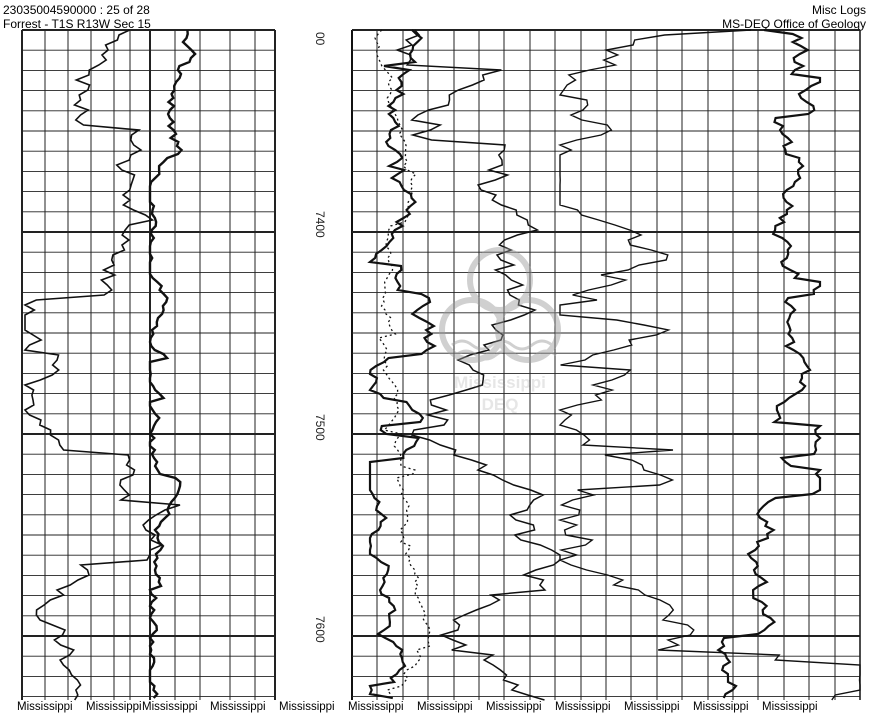 This screenshot has height=715, width=872. I want to click on depth-label-7400: 7400, so click(320, 224).